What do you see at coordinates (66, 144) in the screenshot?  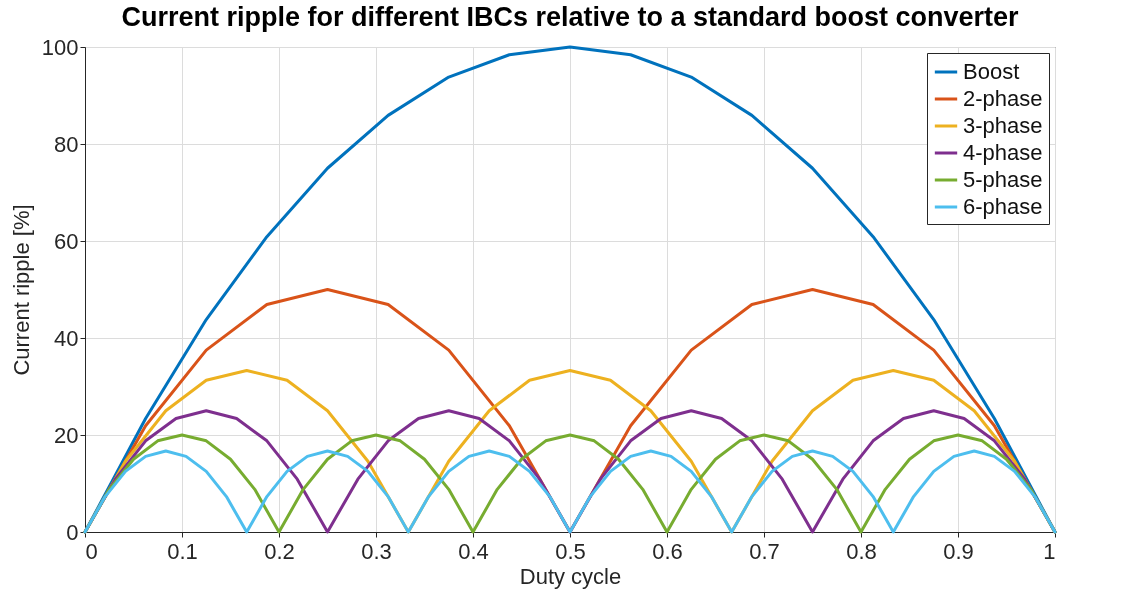 I see `y-tick-label: 80` at bounding box center [66, 144].